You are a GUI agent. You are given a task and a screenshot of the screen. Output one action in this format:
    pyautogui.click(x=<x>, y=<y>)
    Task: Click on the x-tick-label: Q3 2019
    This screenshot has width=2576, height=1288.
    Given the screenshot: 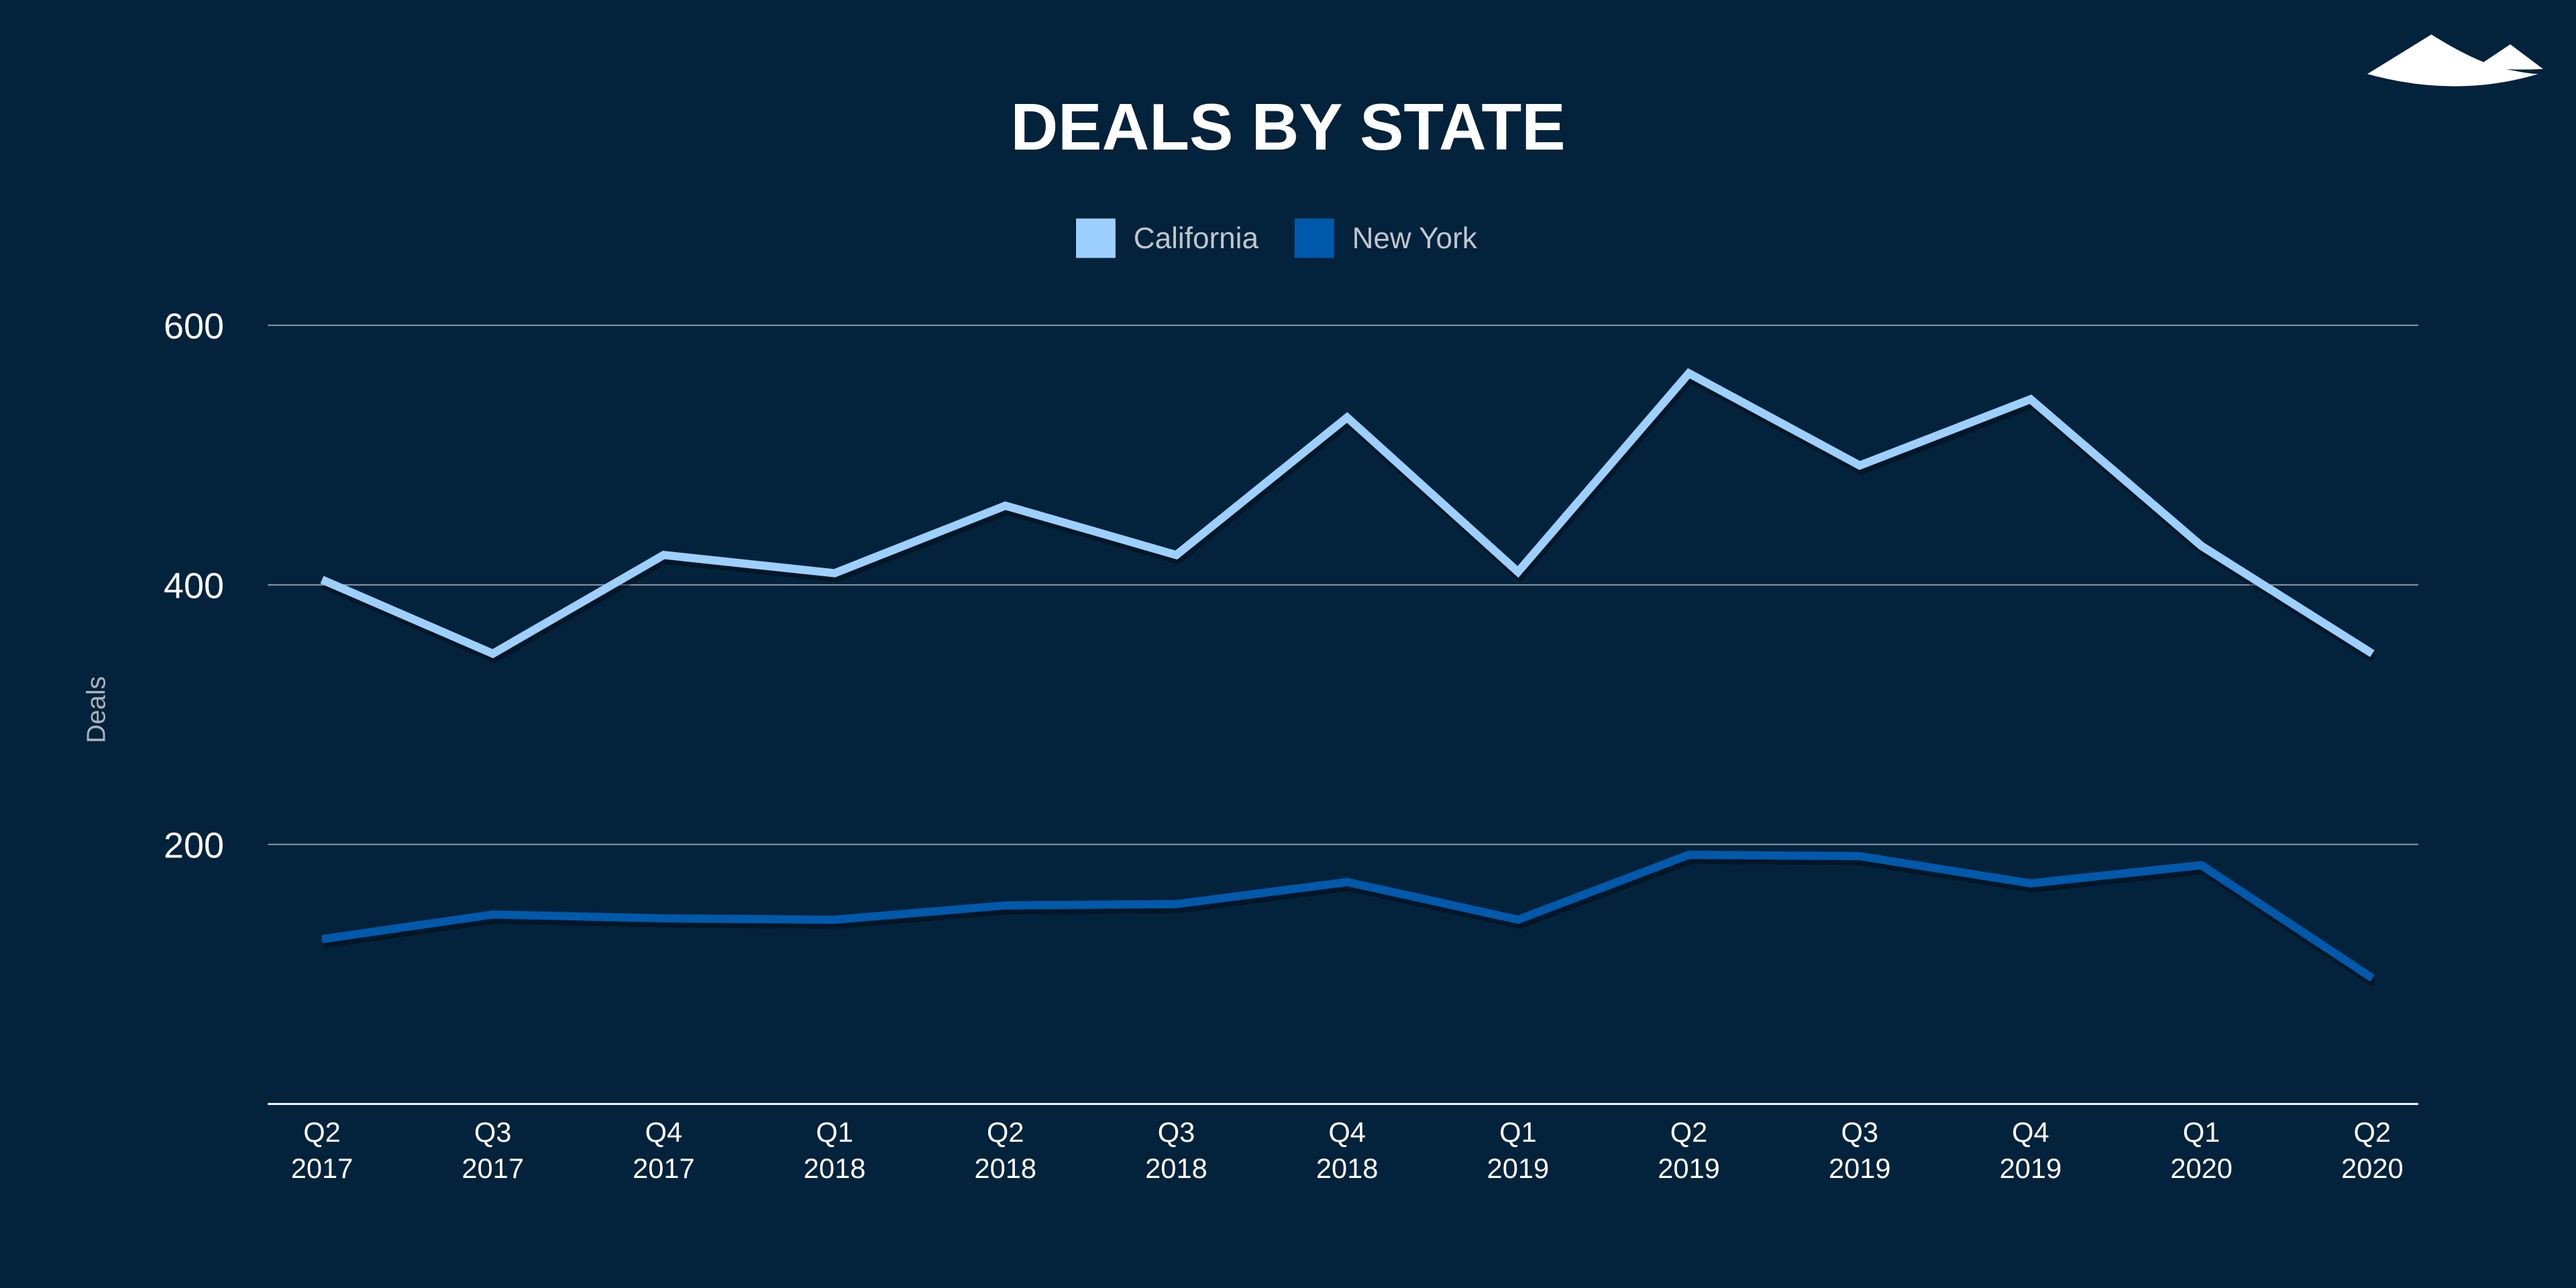 What is the action you would take?
    pyautogui.click(x=1860, y=1150)
    